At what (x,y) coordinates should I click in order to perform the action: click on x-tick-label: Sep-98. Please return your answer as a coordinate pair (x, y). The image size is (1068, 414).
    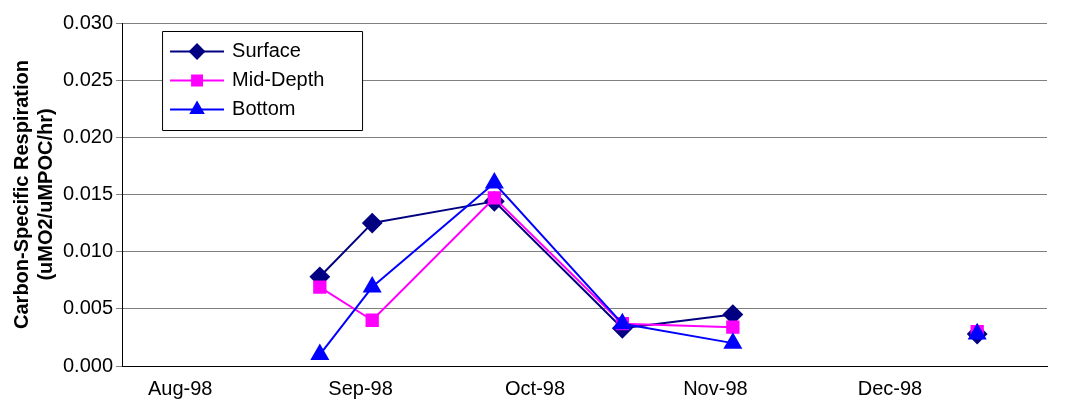
    Looking at the image, I should click on (360, 387).